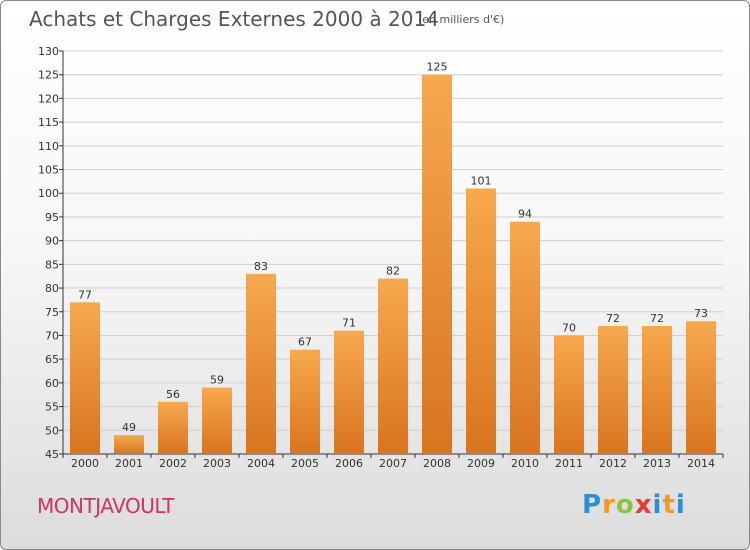 The width and height of the screenshot is (750, 550). What do you see at coordinates (85, 463) in the screenshot?
I see `x-tick-label: 2000` at bounding box center [85, 463].